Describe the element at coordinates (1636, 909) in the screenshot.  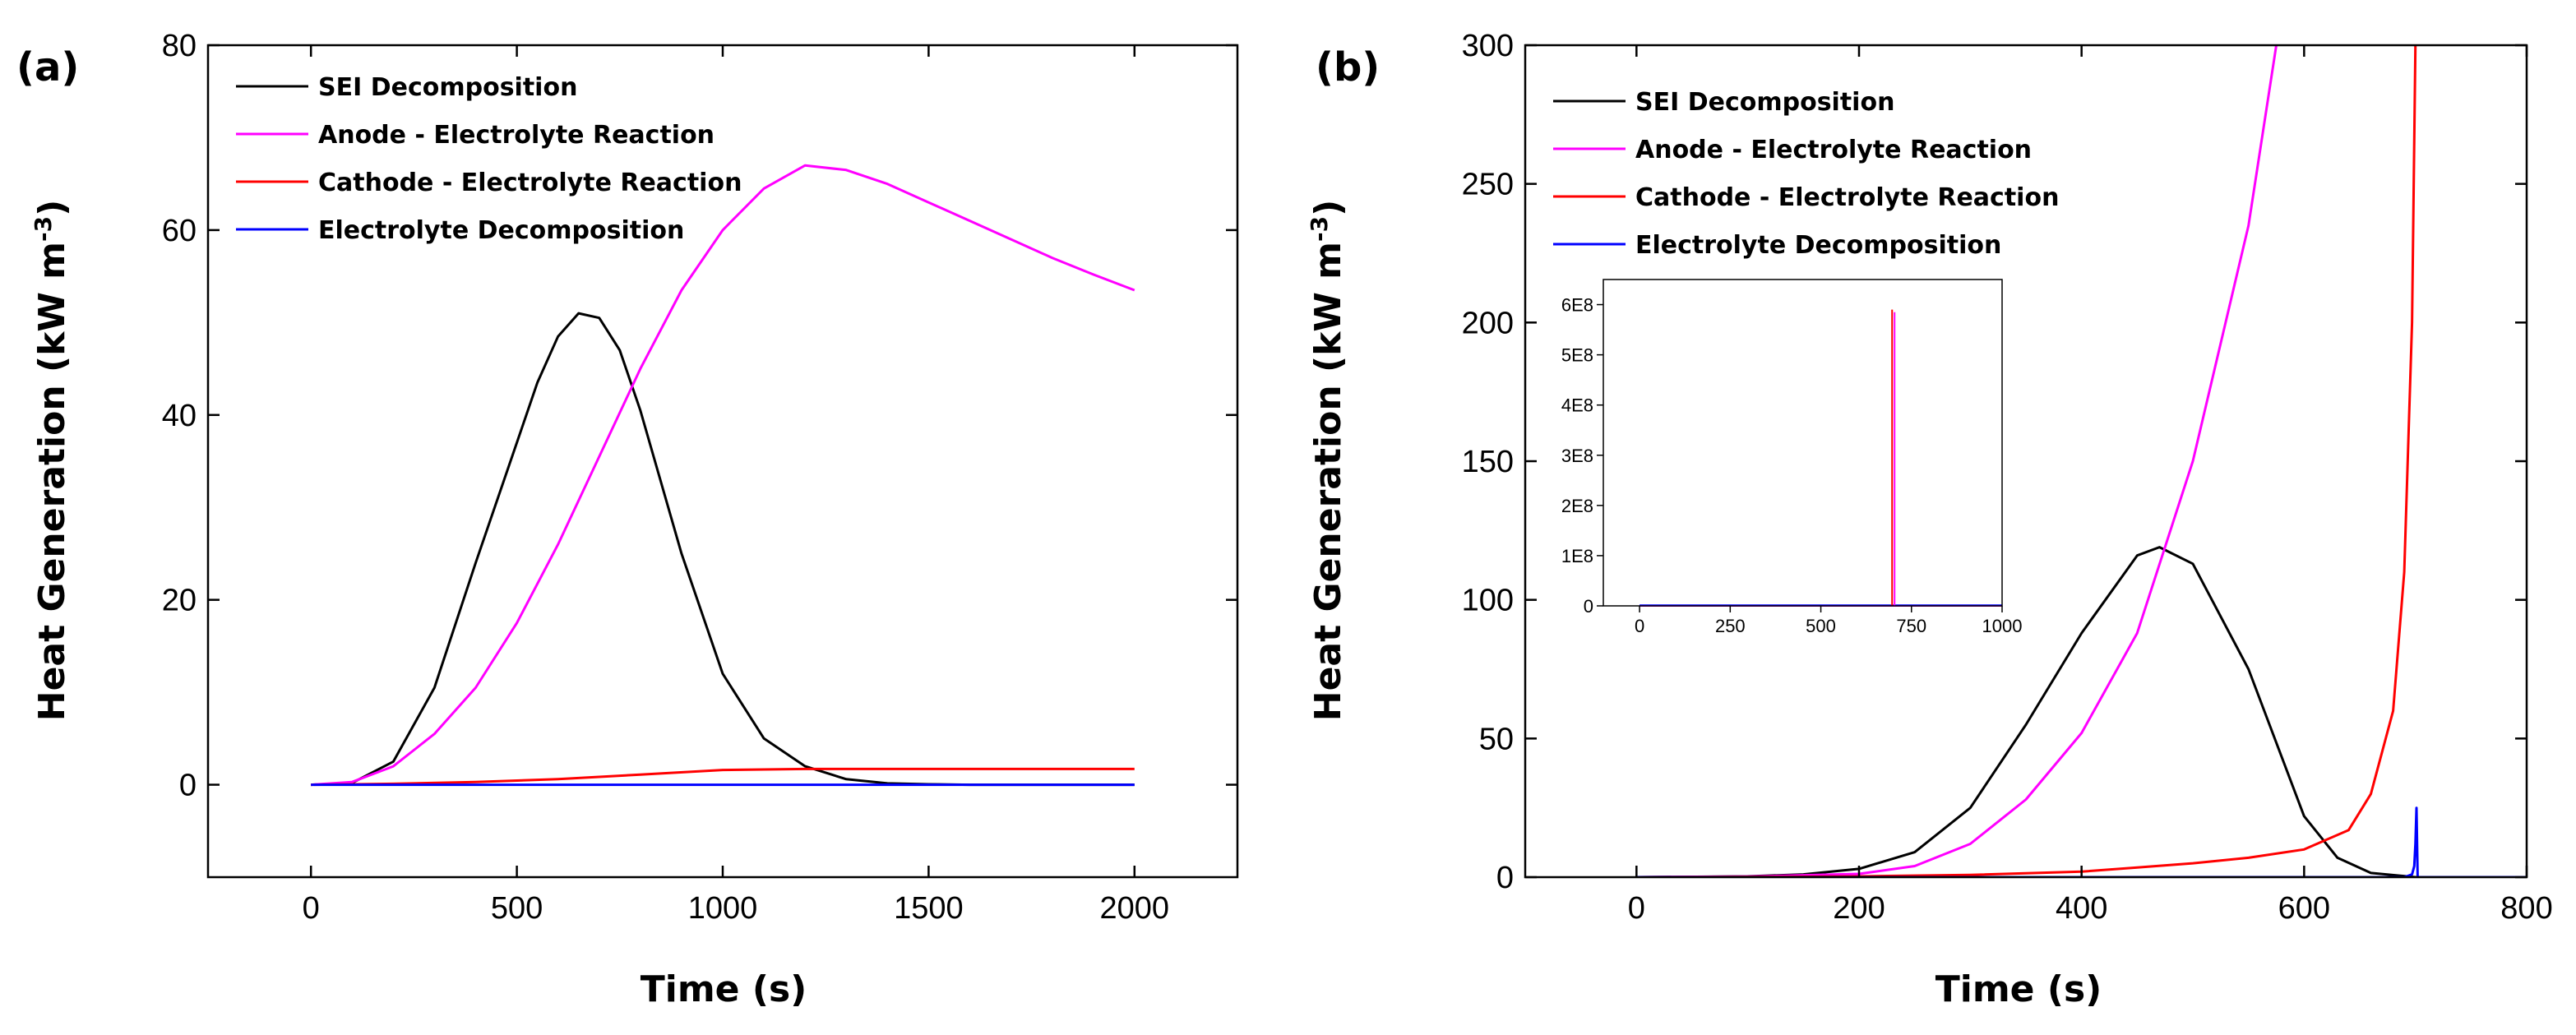
I see `panel-b-x-tick-label: 0` at that location.